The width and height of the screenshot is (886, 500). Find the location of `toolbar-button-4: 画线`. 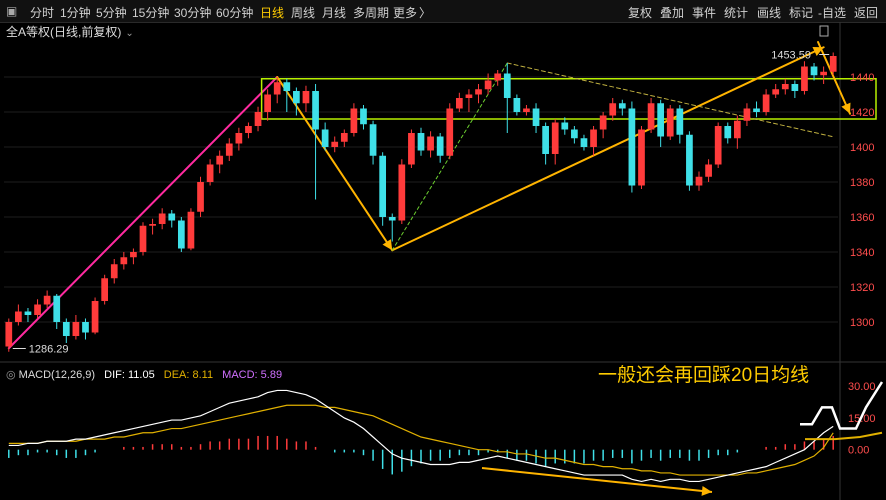

toolbar-button-4: 画线 is located at coordinates (769, 13).